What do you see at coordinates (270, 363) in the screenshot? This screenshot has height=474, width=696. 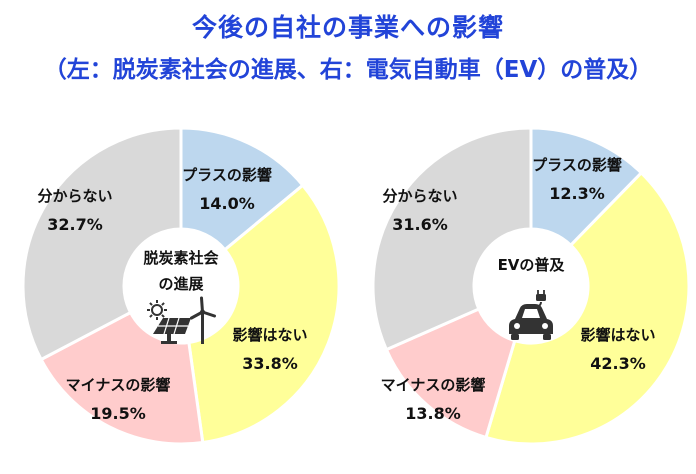 I see `slice-value-label: 33.8%` at bounding box center [270, 363].